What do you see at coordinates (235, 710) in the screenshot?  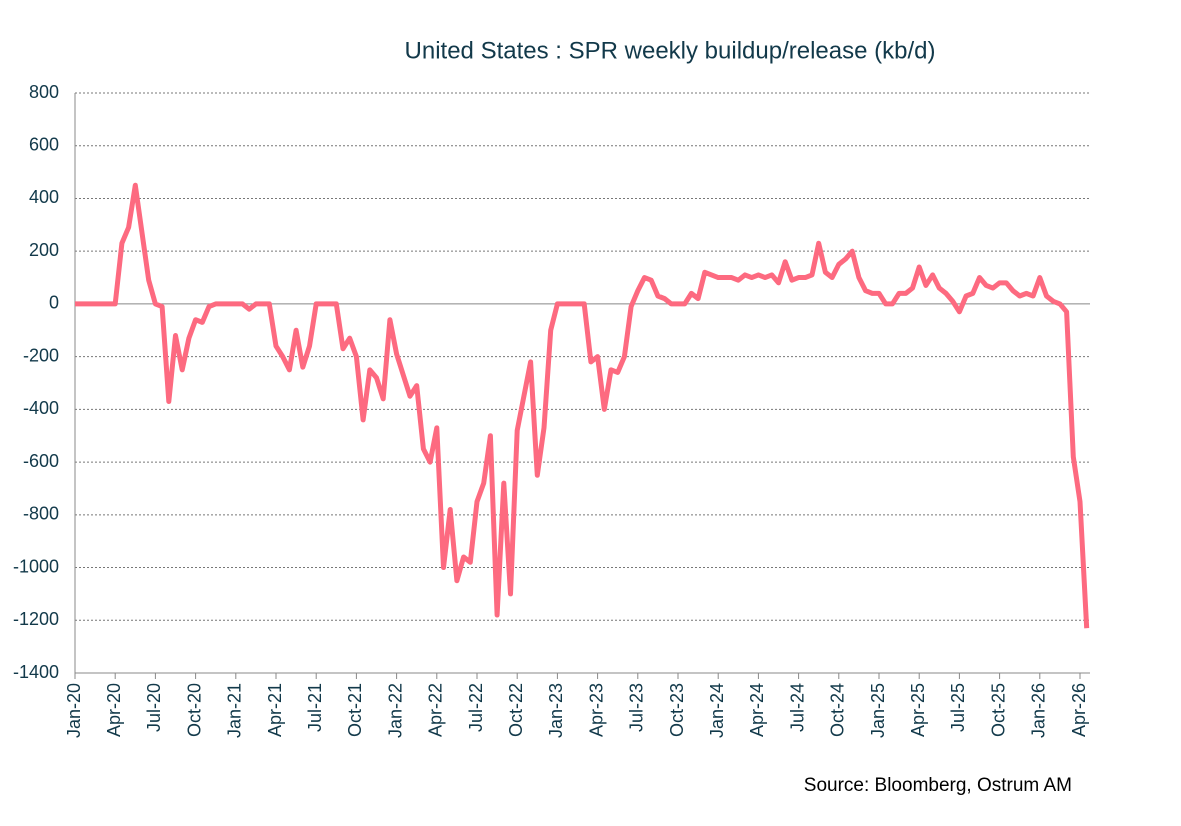 I see `x-tick-label: Jan-21` at bounding box center [235, 710].